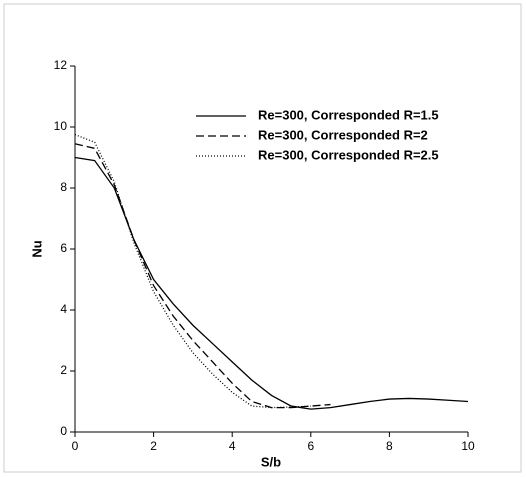 Image resolution: width=526 pixels, height=477 pixels. What do you see at coordinates (75, 446) in the screenshot?
I see `x-tick-label: 0` at bounding box center [75, 446].